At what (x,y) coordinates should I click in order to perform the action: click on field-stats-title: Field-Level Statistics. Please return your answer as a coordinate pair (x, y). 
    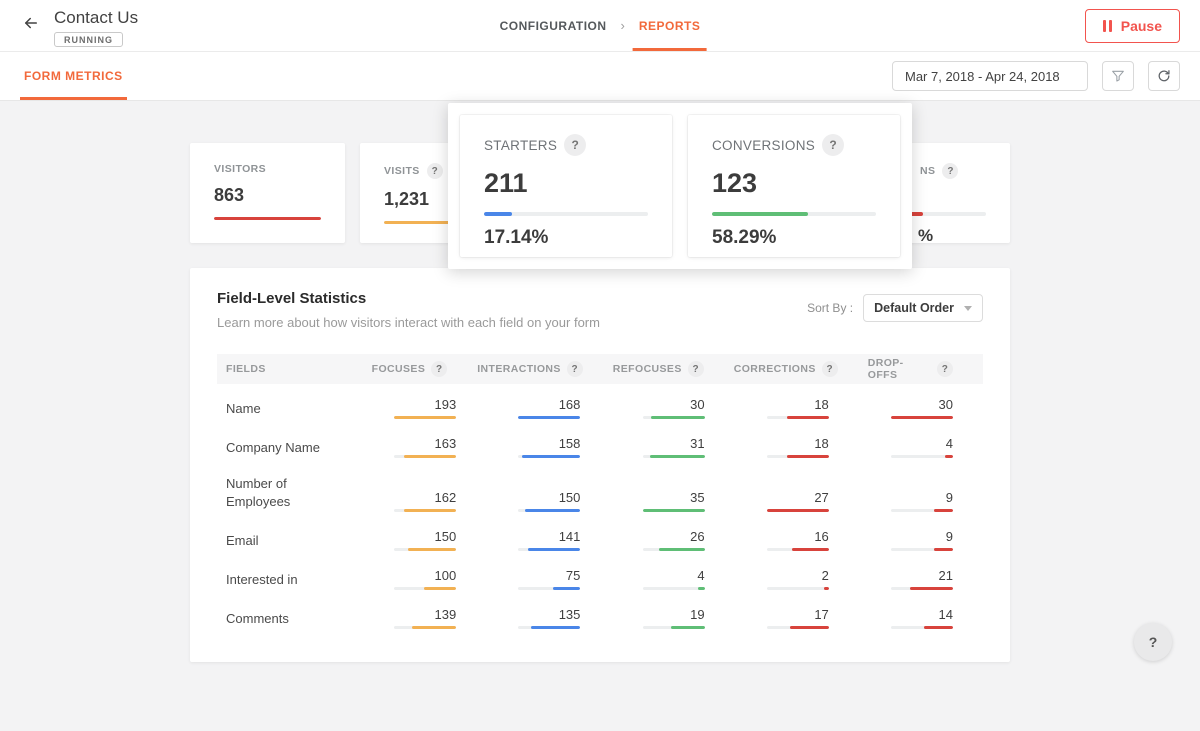
    Looking at the image, I should click on (292, 298).